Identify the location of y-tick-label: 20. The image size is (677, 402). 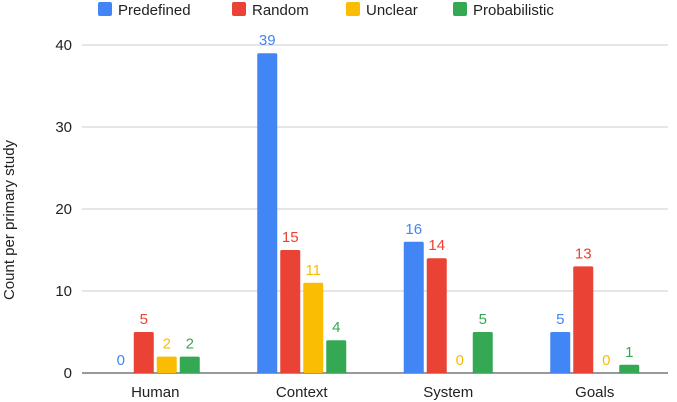
(63, 209).